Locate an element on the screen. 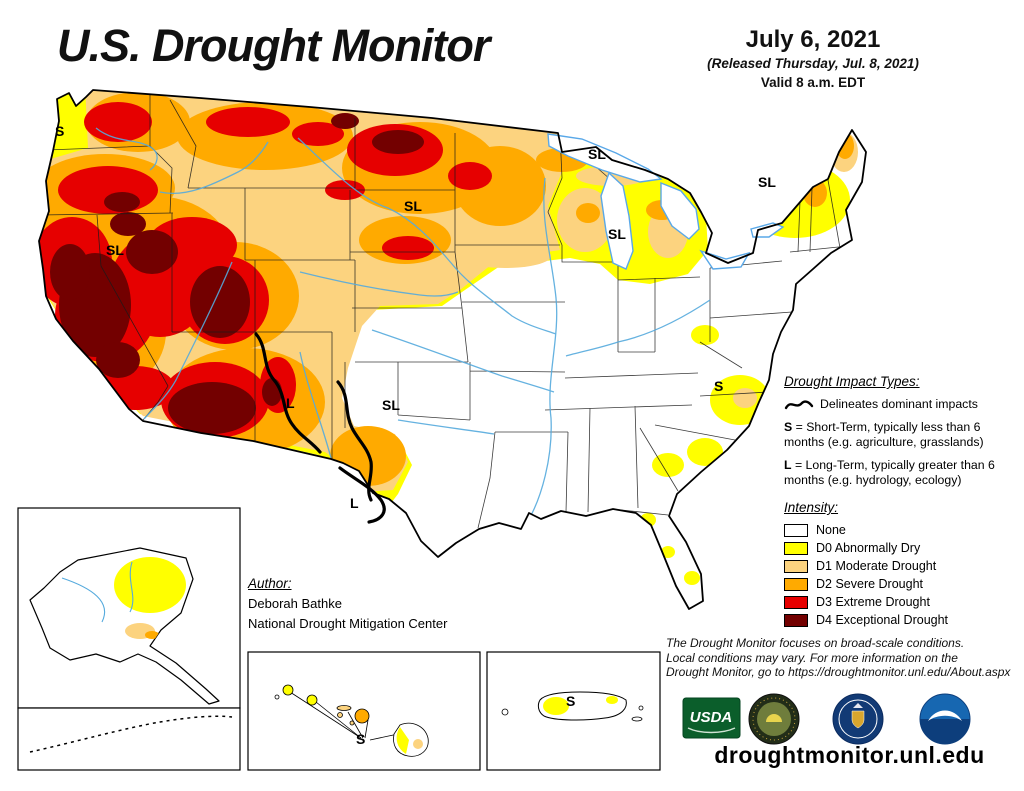  impact-boundary-lines is located at coordinates (320, 428).